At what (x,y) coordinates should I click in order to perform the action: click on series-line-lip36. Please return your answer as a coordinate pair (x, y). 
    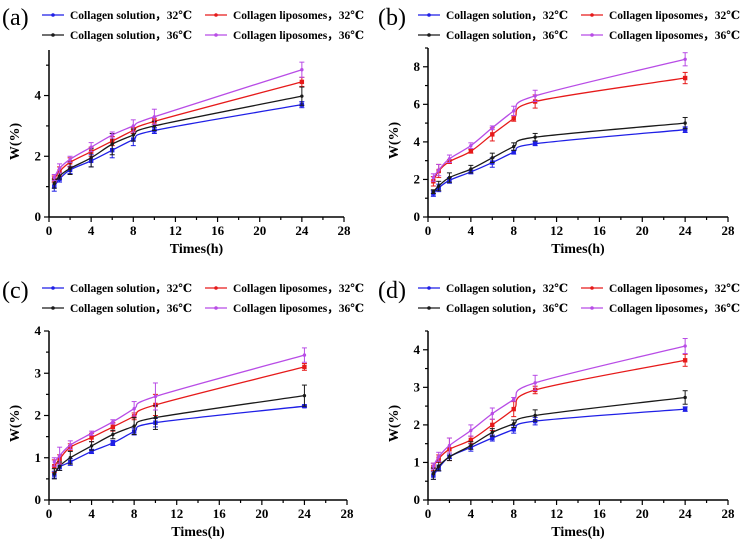
    Looking at the image, I should click on (179, 408).